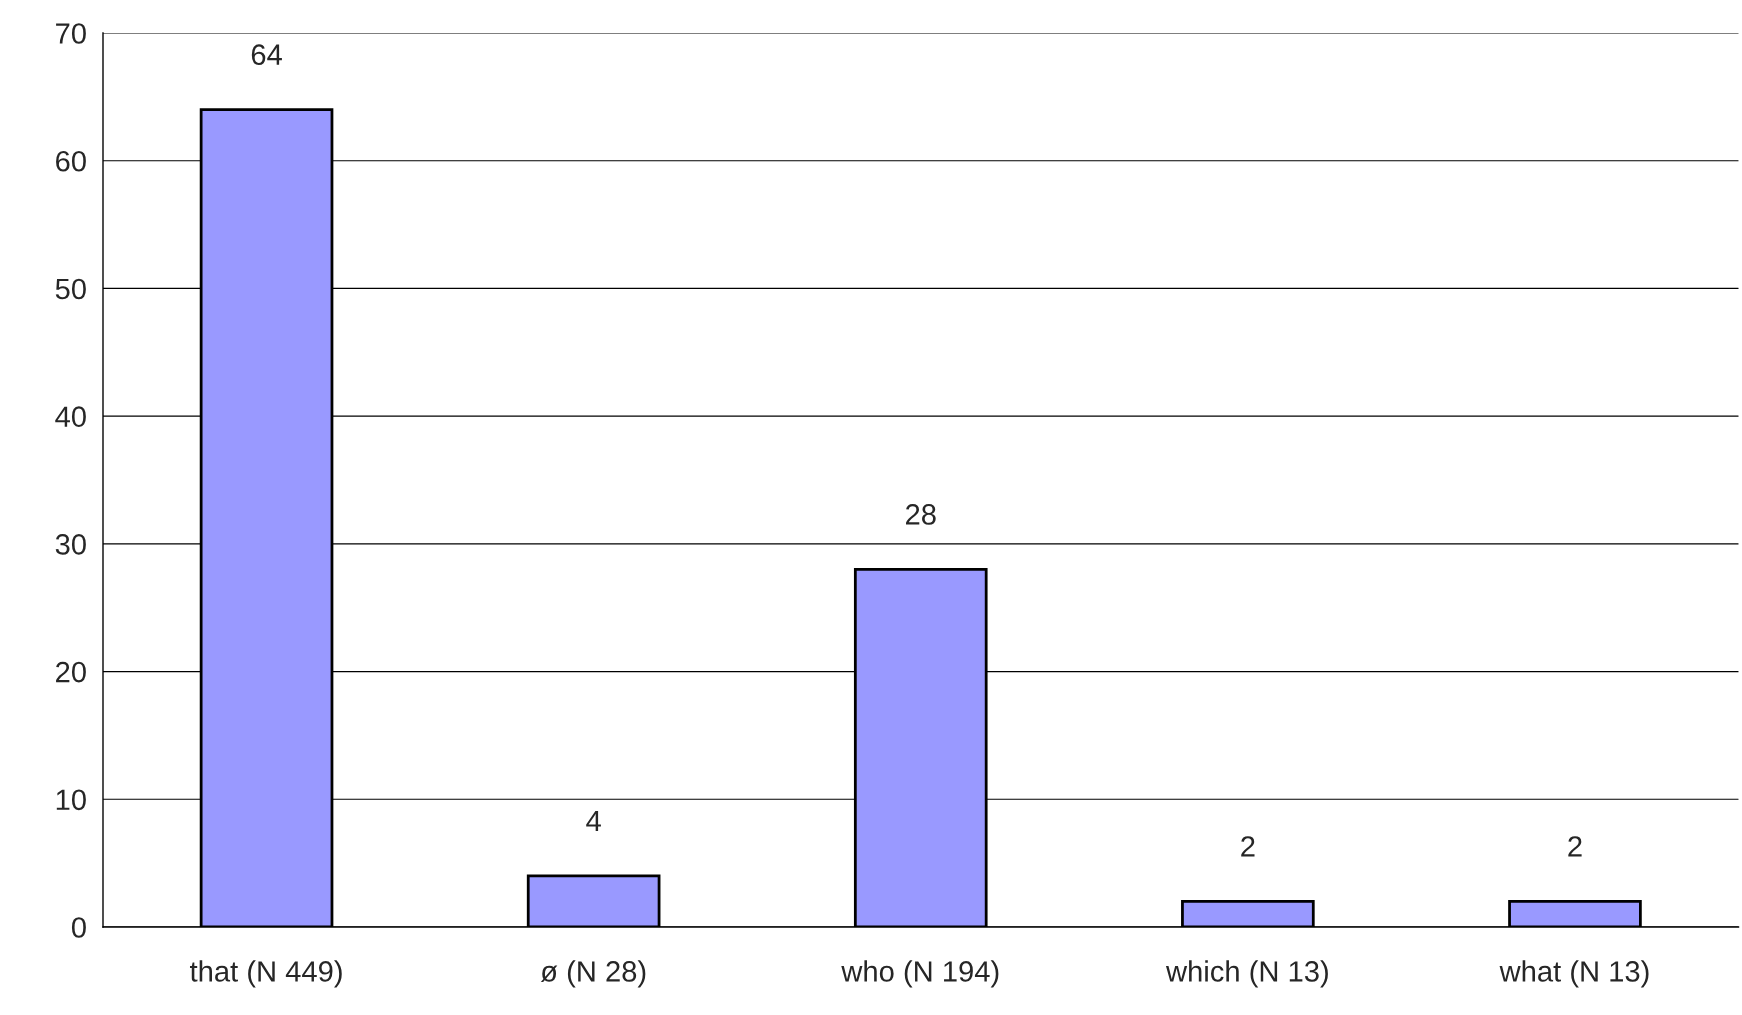 The height and width of the screenshot is (1015, 1742). I want to click on y-tick-label: 10, so click(71, 800).